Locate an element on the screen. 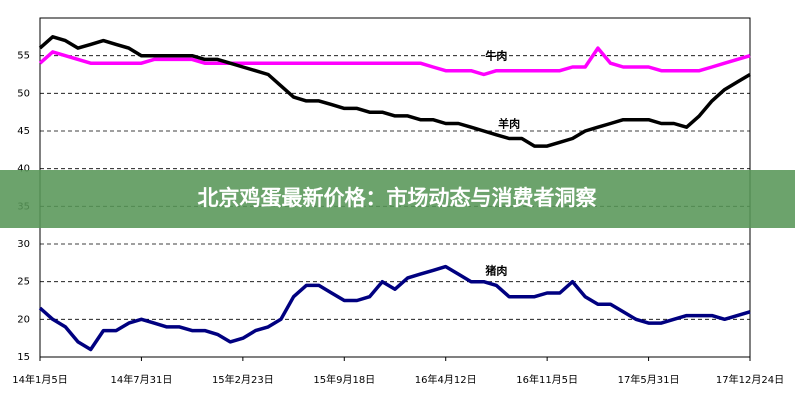  series-label: 羊肉 is located at coordinates (509, 124).